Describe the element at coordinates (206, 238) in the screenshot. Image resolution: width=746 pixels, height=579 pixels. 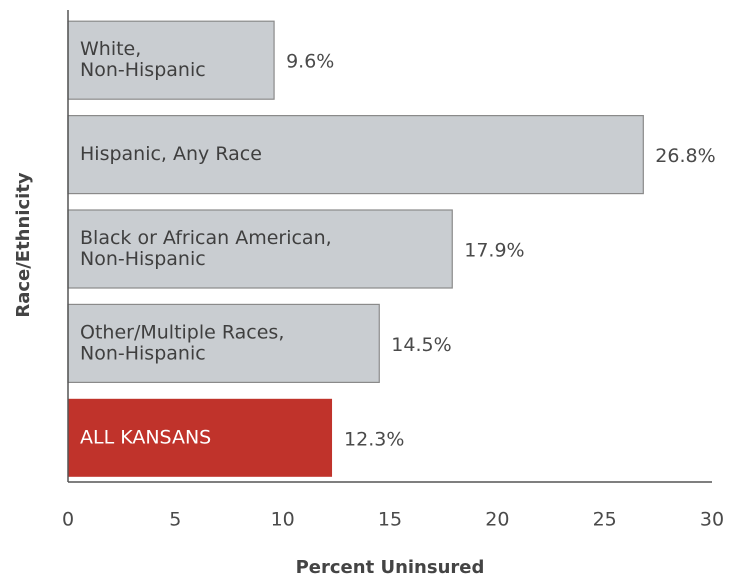
I see `category-label: Black or African American,` at that location.